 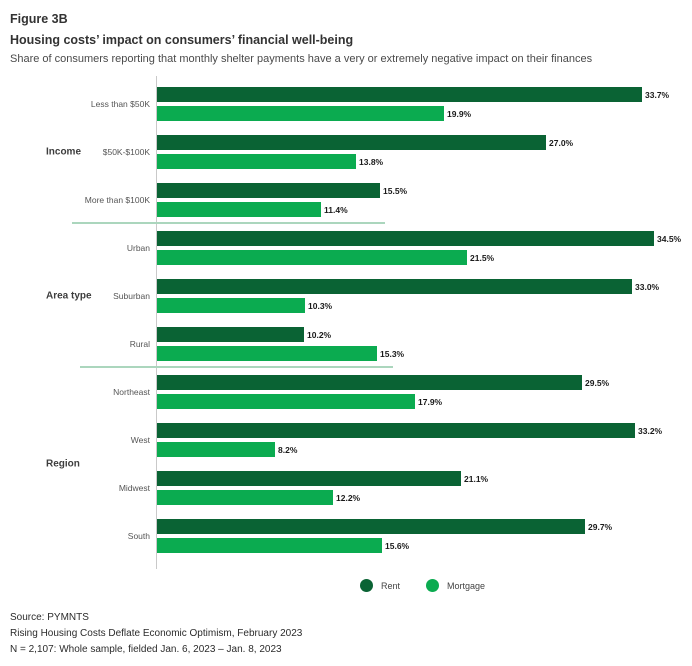 What do you see at coordinates (117, 200) in the screenshot?
I see `category-label: More than $100K` at bounding box center [117, 200].